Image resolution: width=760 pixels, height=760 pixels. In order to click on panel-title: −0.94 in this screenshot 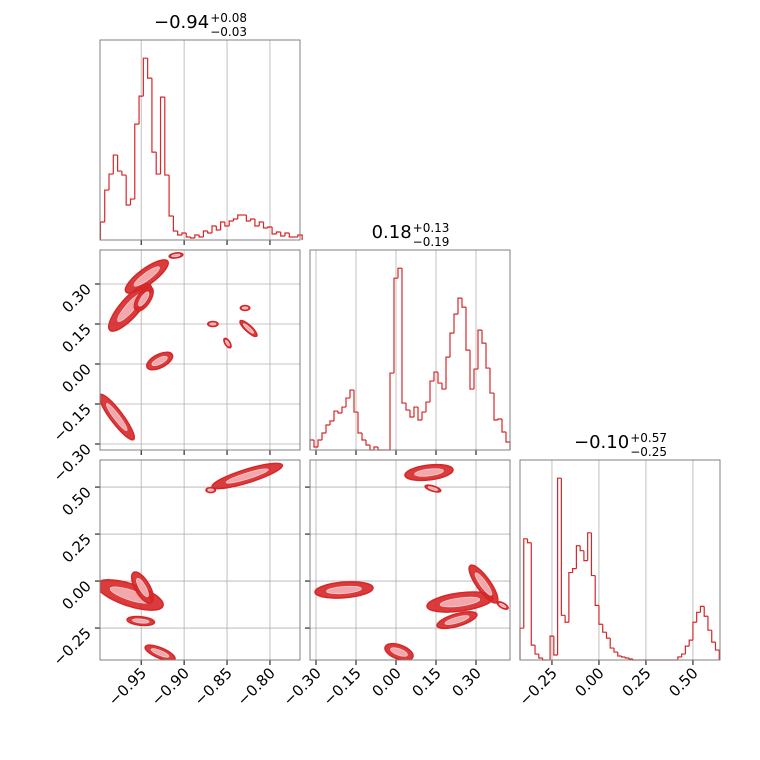, I will do `click(181, 22)`.